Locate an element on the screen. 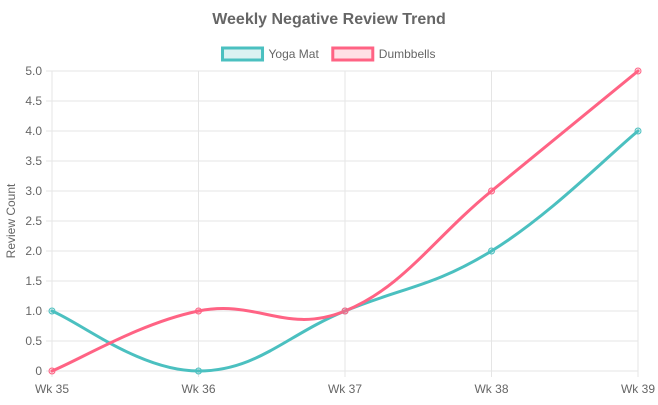  y-tick-label: 2.5 is located at coordinates (33, 221).